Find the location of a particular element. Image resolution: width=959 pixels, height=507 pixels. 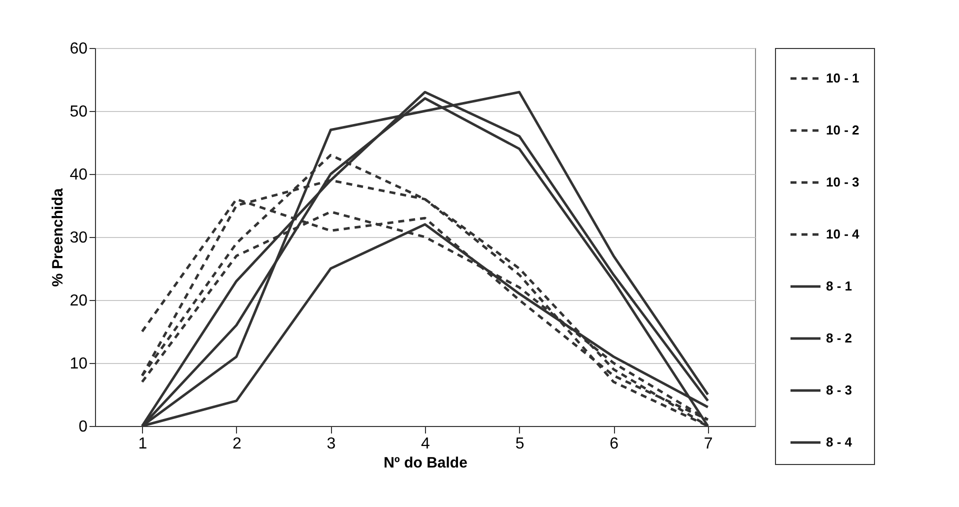

legend-label: 10 - 1 is located at coordinates (843, 78).